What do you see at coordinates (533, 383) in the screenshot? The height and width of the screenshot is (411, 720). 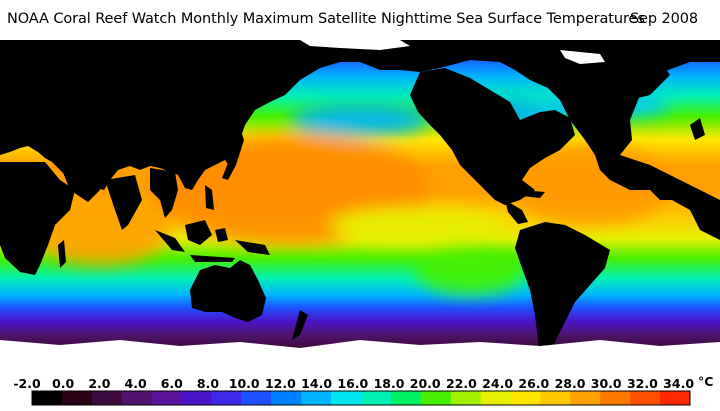 I see `legend-tick-label: 26.0` at bounding box center [533, 383].